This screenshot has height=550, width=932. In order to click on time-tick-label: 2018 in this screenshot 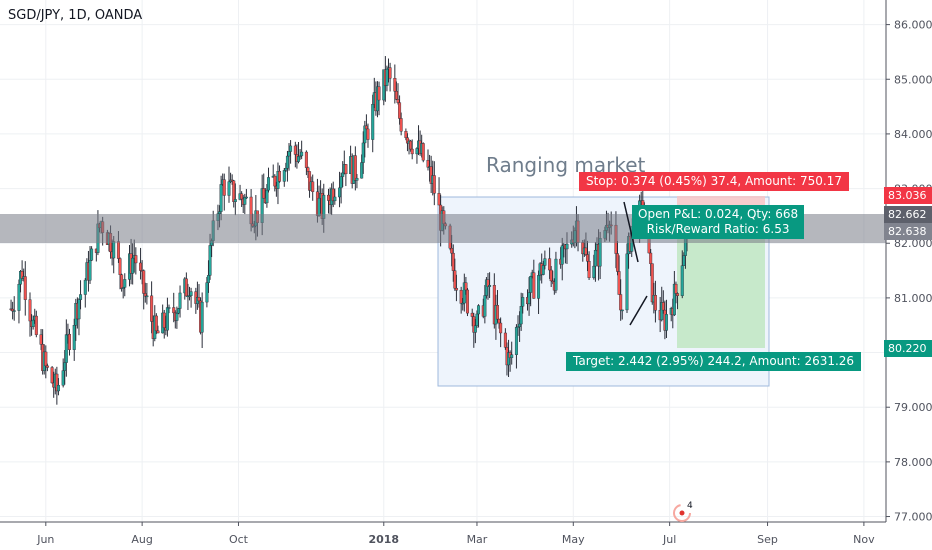, I will do `click(383, 539)`.